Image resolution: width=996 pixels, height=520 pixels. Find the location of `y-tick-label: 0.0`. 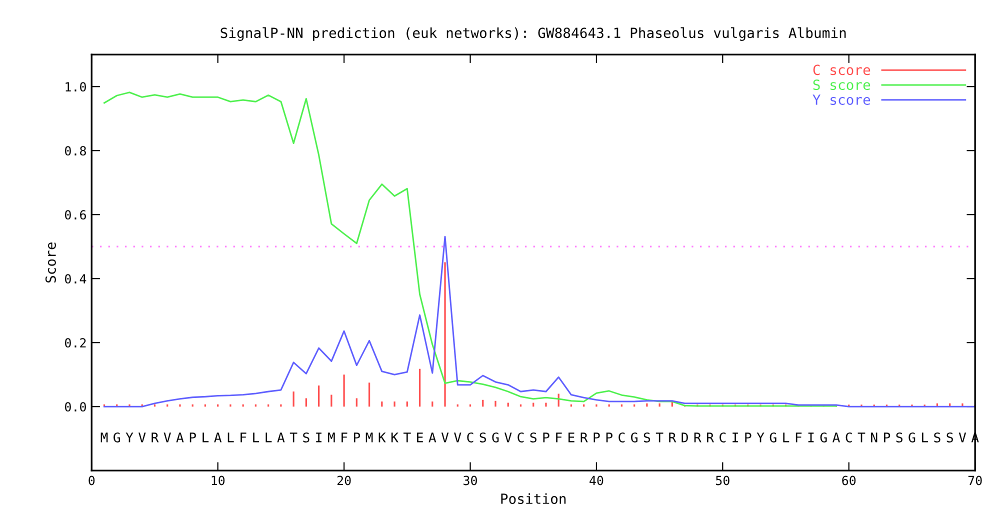

y-tick-label: 0.0 is located at coordinates (75, 407).